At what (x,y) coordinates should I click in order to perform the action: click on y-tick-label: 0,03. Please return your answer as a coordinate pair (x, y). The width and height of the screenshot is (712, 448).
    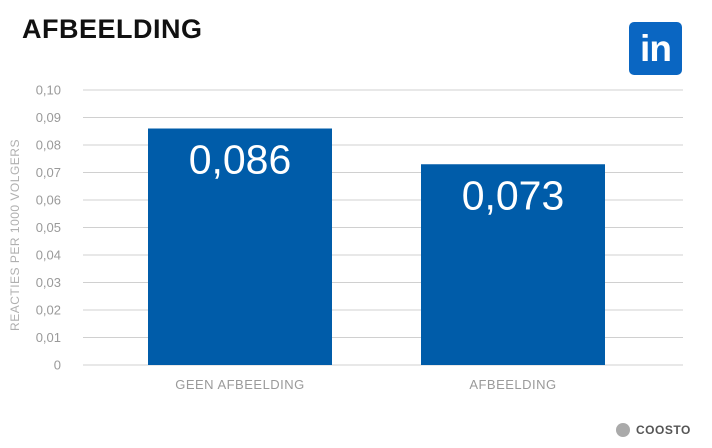
    Looking at the image, I should click on (48, 282).